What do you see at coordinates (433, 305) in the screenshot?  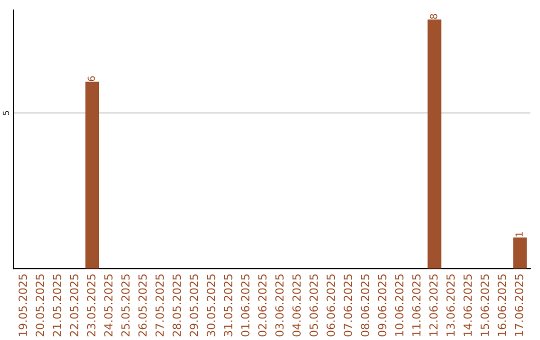 I see `x-tick-label: 12.06.2025` at bounding box center [433, 305].